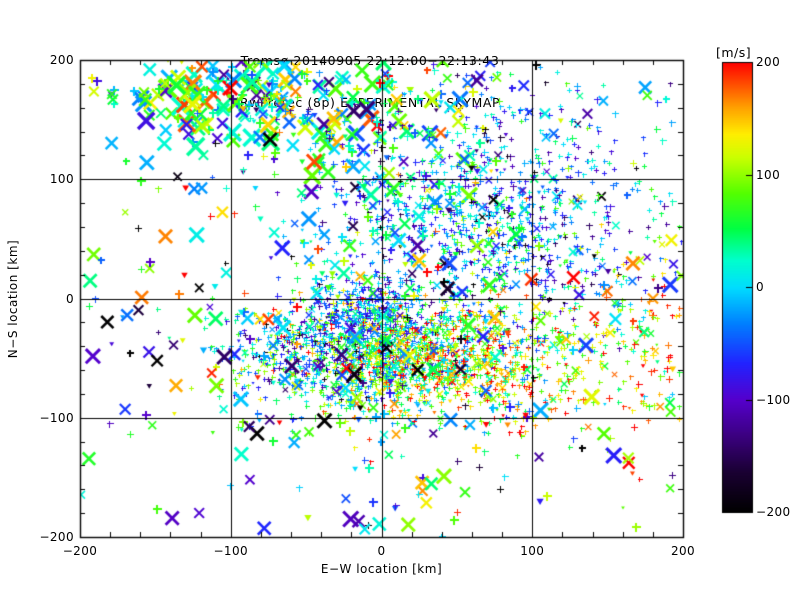 The image size is (800, 600). I want to click on colorbar-tick-label: 200, so click(768, 62).